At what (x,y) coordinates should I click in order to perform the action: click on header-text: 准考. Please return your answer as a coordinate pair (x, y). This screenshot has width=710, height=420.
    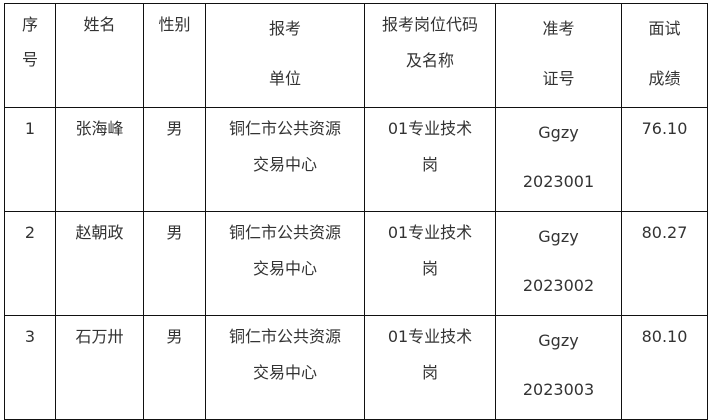
    Looking at the image, I should click on (558, 28).